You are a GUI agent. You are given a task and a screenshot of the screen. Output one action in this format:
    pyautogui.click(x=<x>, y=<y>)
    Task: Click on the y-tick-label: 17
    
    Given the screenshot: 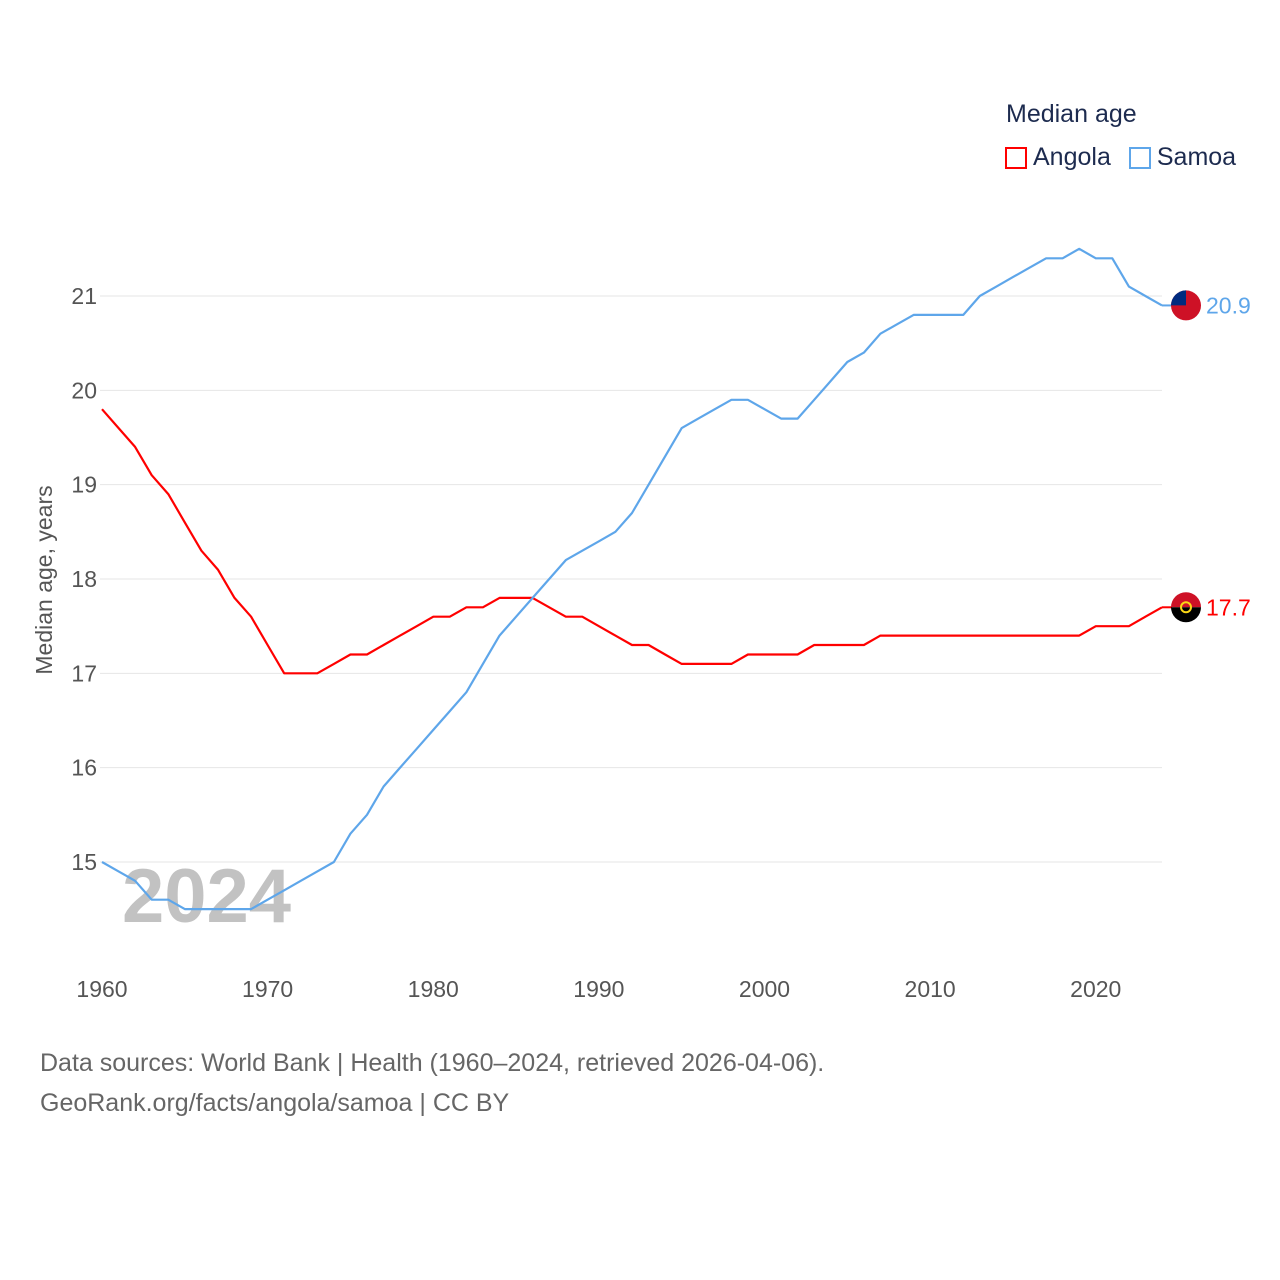 What is the action you would take?
    pyautogui.click(x=84, y=673)
    